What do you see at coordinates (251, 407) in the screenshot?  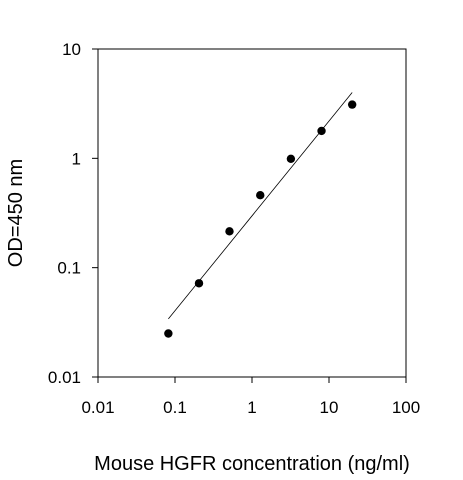 I see `x-tick-label: 1` at bounding box center [251, 407].